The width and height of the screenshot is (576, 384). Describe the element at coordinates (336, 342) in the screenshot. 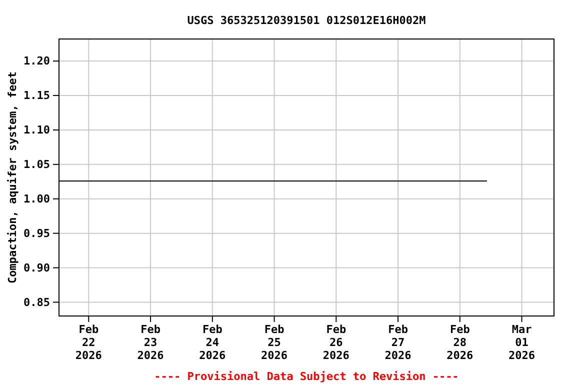

I see `x-tick-label: Feb 26 2026` at that location.